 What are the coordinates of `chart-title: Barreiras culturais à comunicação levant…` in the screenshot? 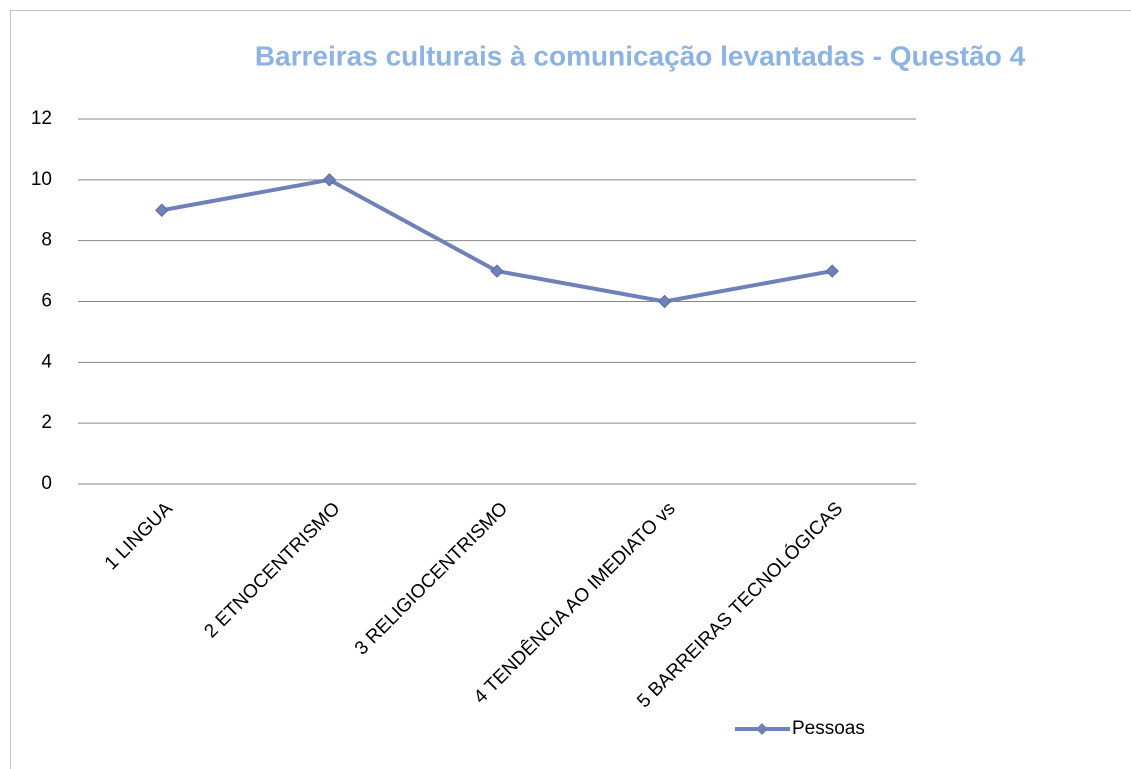 It's located at (640, 55).